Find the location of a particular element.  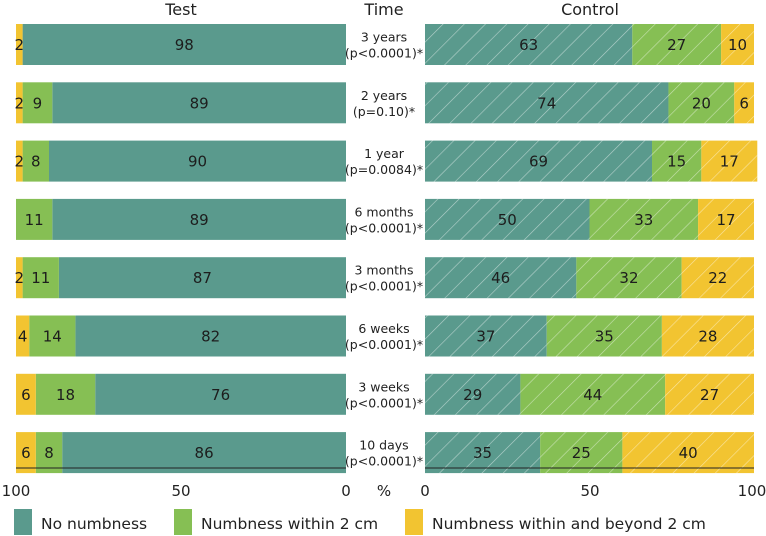

control-bar-label: 50 is located at coordinates (507, 220).